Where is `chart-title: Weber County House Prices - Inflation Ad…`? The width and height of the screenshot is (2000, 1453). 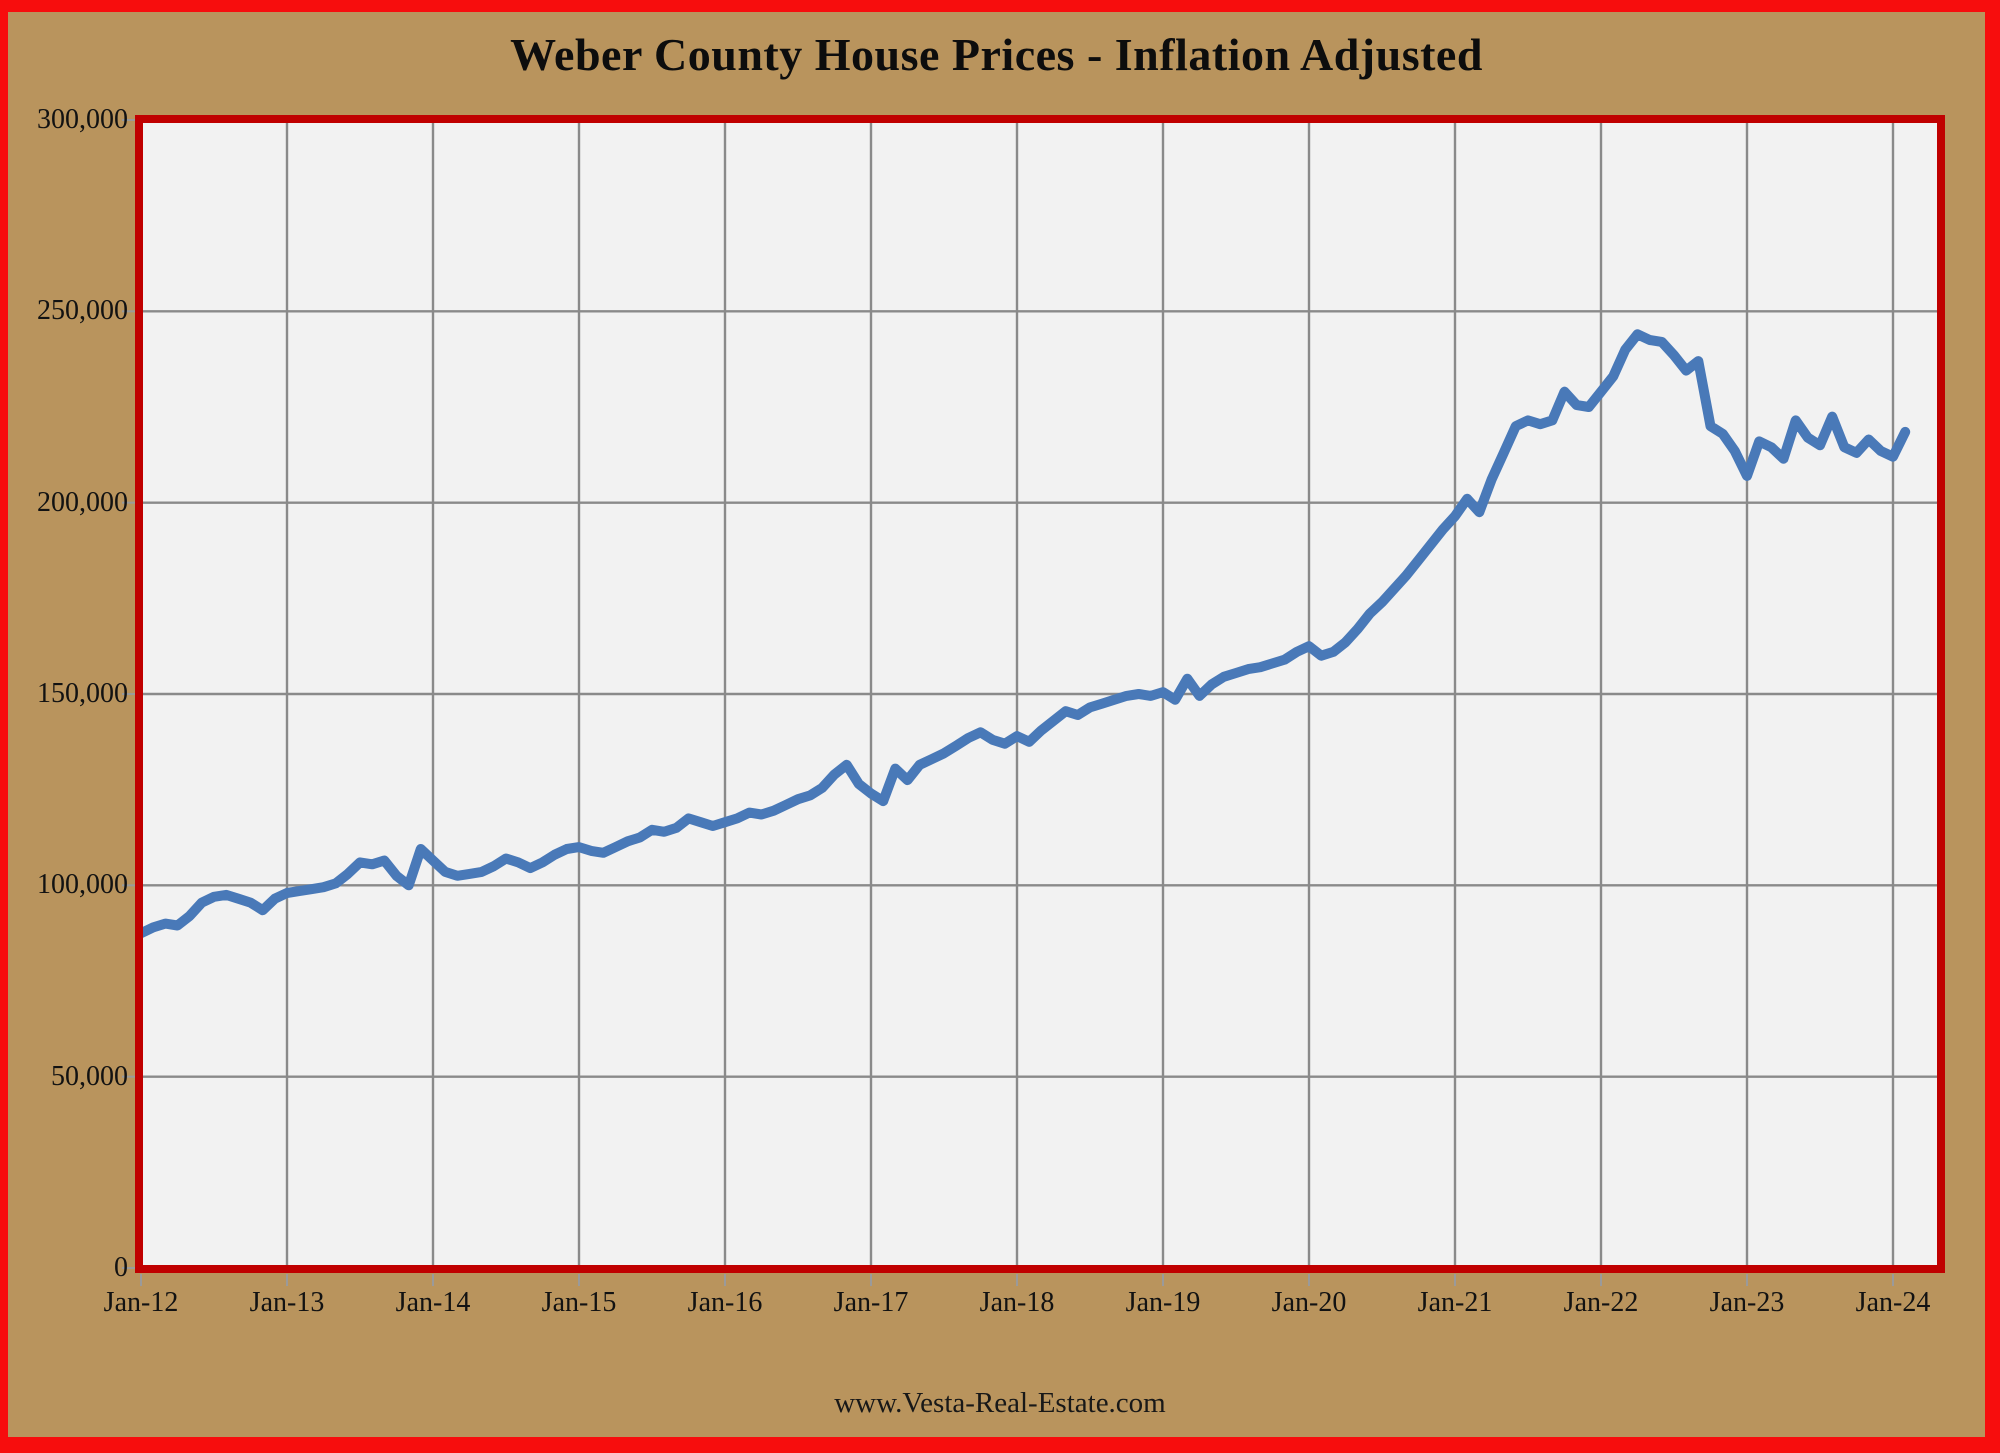
chart-title: Weber County House Prices - Inflation Ad… is located at coordinates (996, 54).